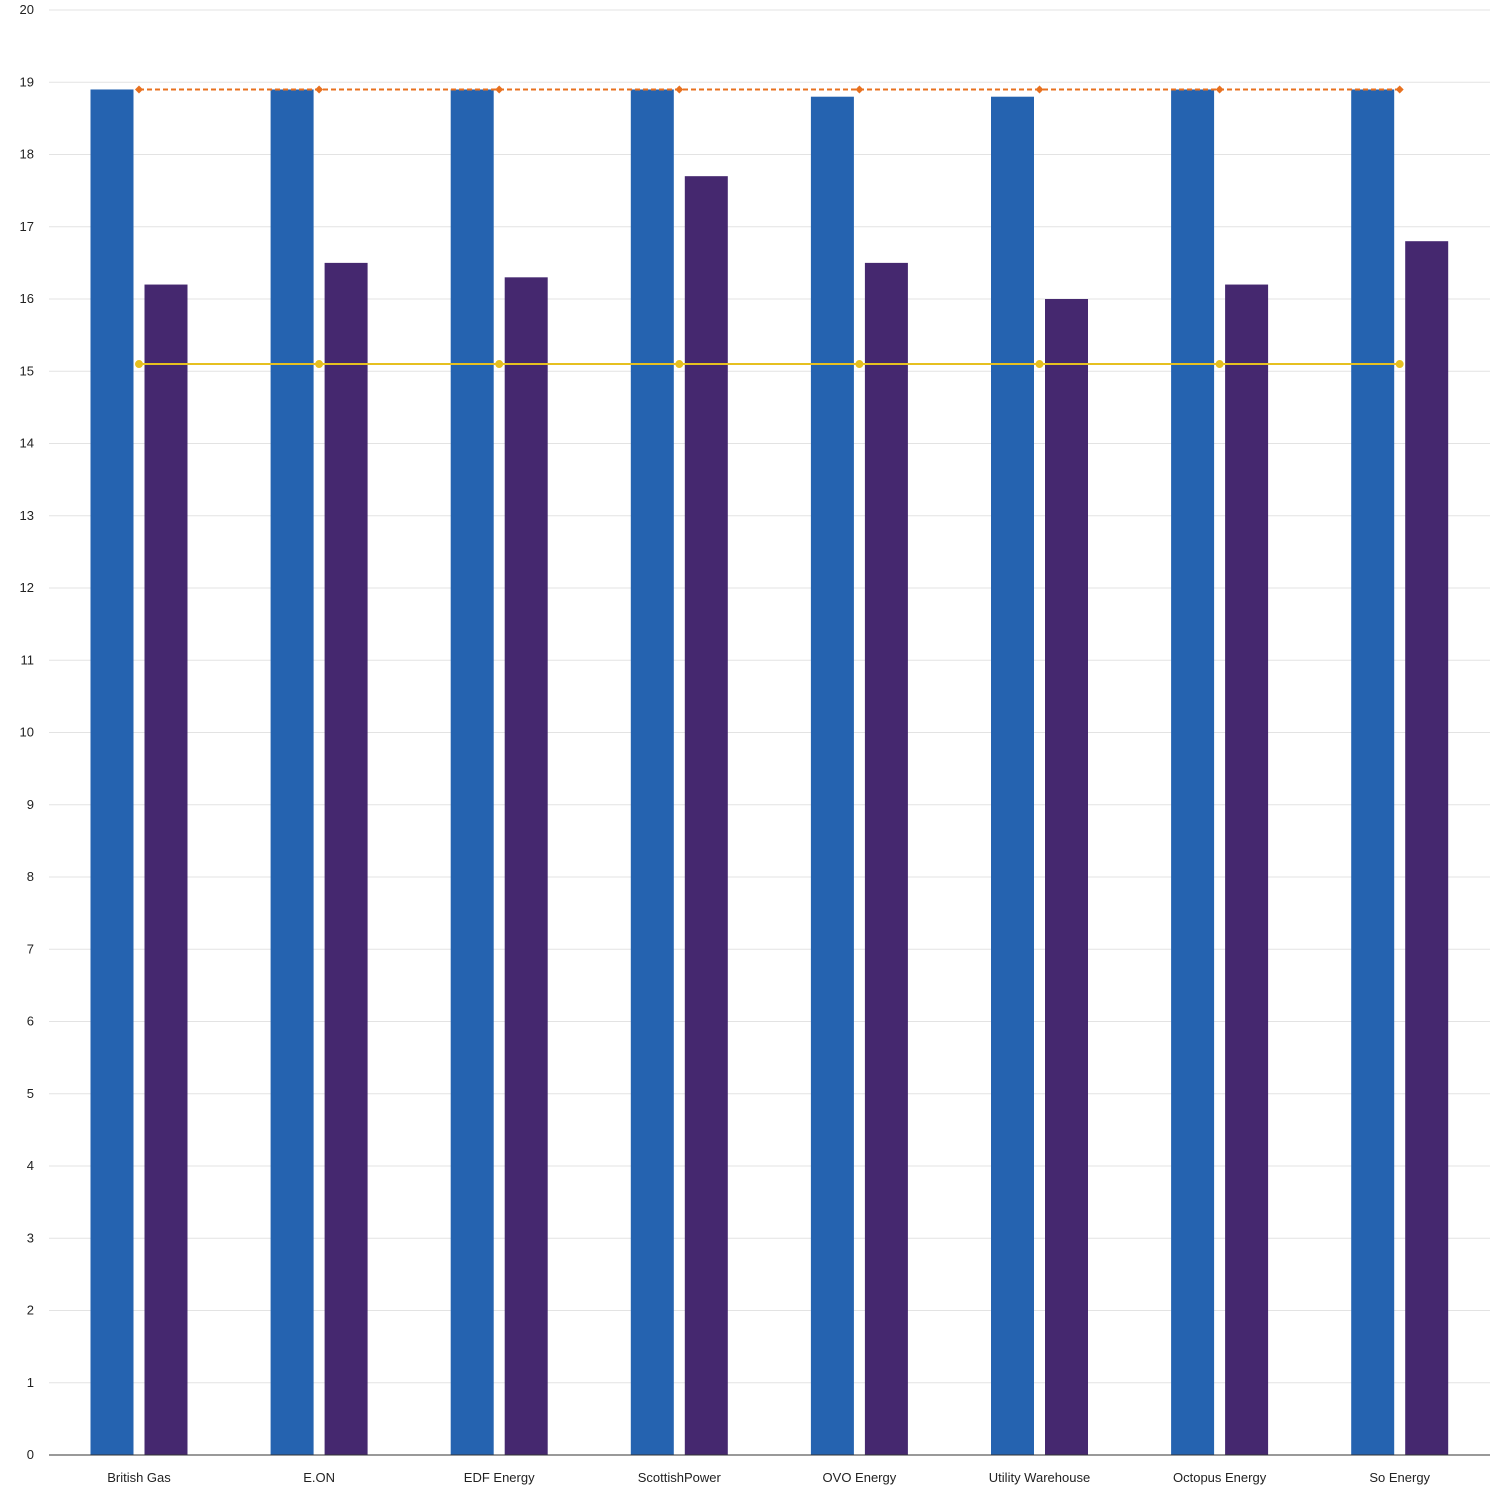 This screenshot has width=1500, height=1500. I want to click on y-tick-label: 19, so click(27, 81).